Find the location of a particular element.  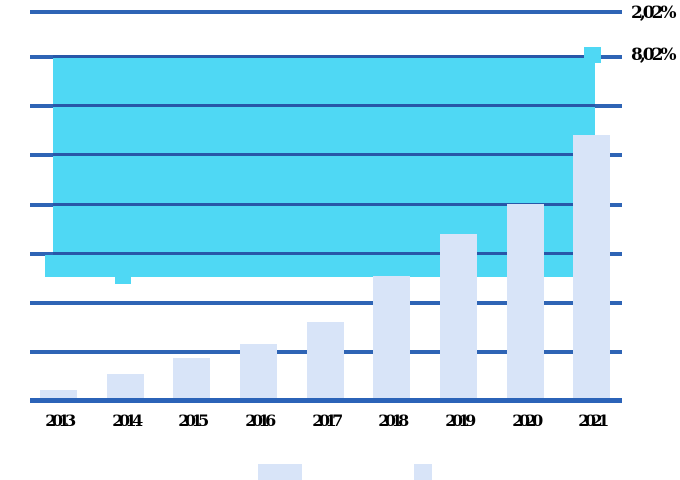

x-tick-label: 2017 is located at coordinates (327, 420).